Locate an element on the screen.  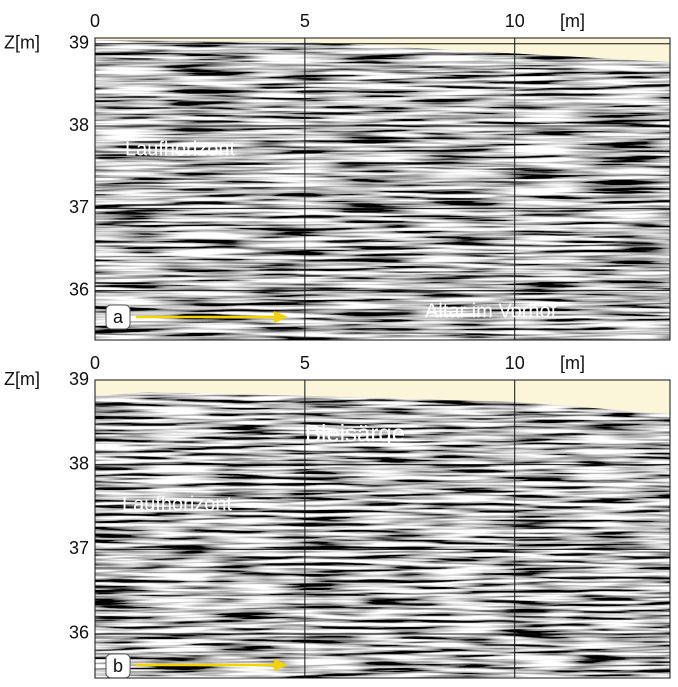
surface is located at coordinates (382, 397).